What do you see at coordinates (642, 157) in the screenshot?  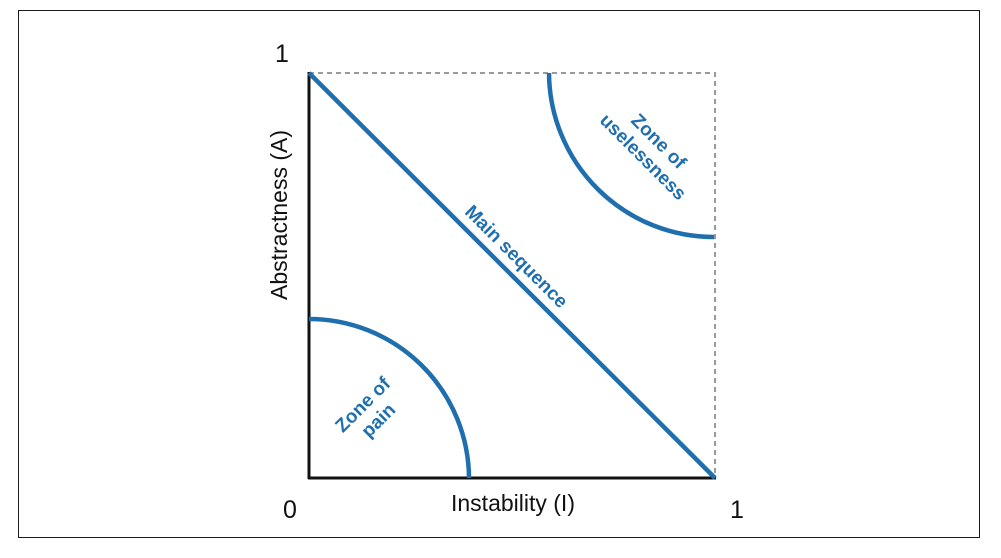 I see `zone-of-uselessness-label: Zone of uselessness` at bounding box center [642, 157].